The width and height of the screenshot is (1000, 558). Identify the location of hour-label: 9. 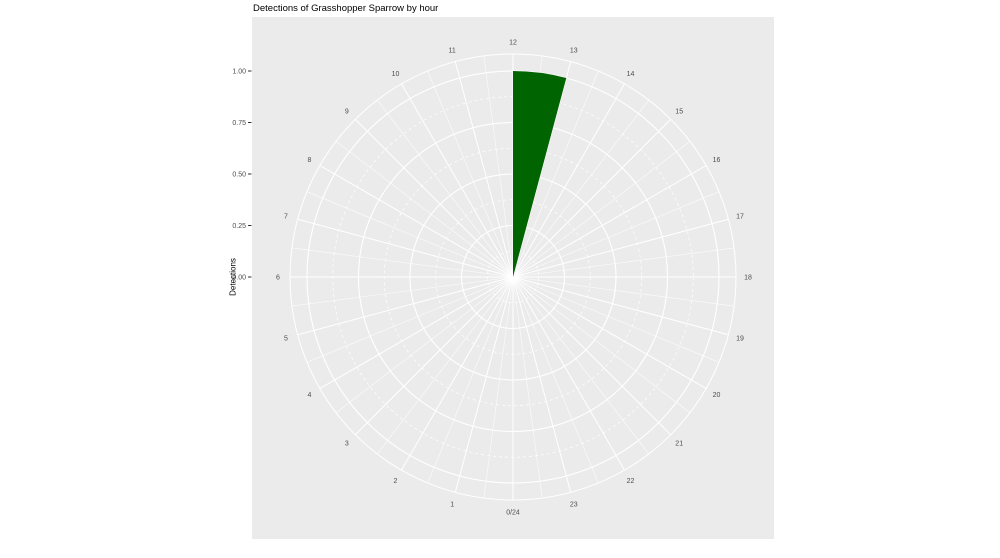
(347, 111).